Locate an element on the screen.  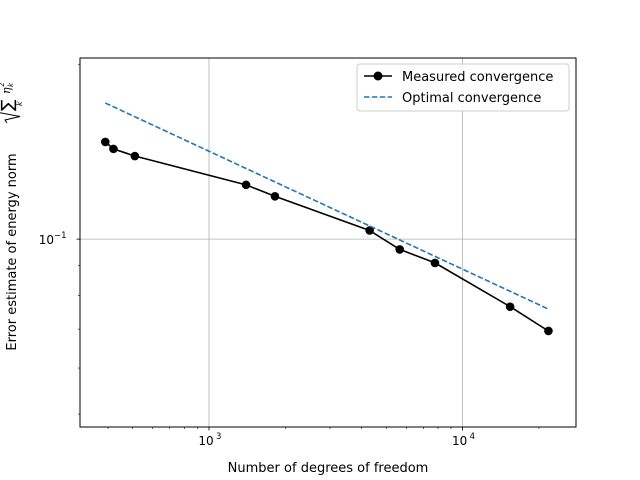
legend-label-measured: Measured convergence is located at coordinates (477, 77).